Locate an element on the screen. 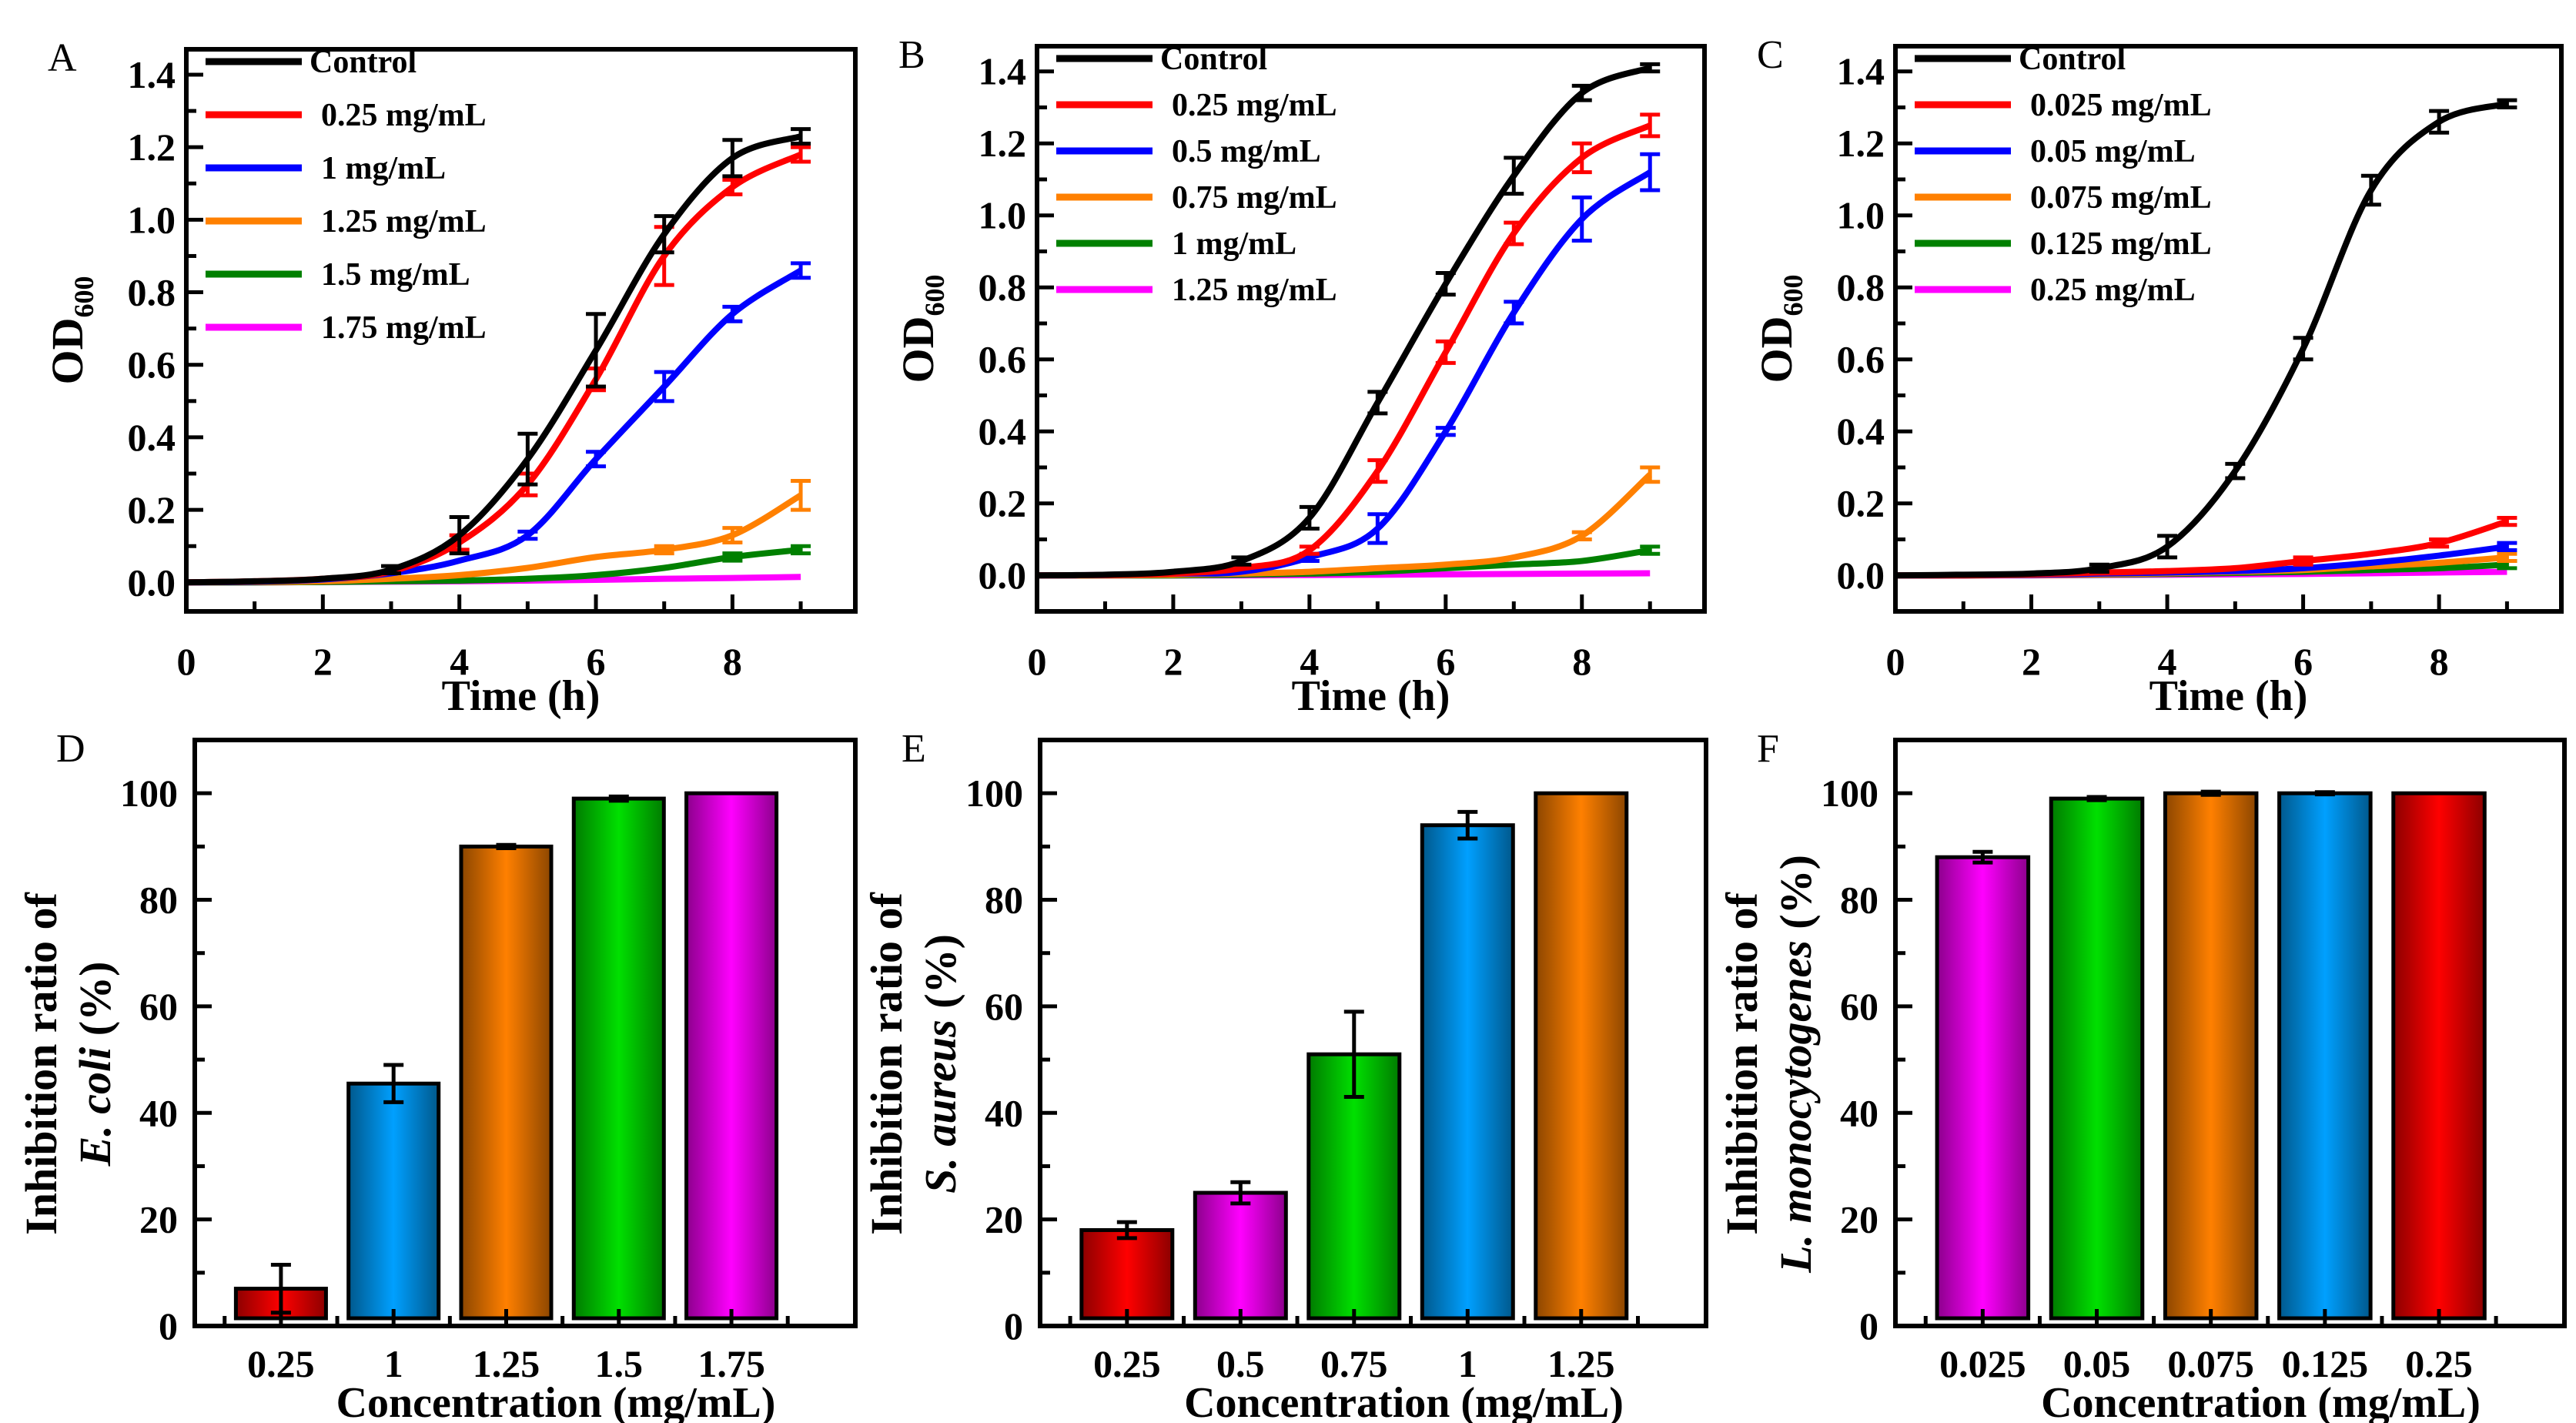  x-tick-label: 0.075 is located at coordinates (2211, 1364).